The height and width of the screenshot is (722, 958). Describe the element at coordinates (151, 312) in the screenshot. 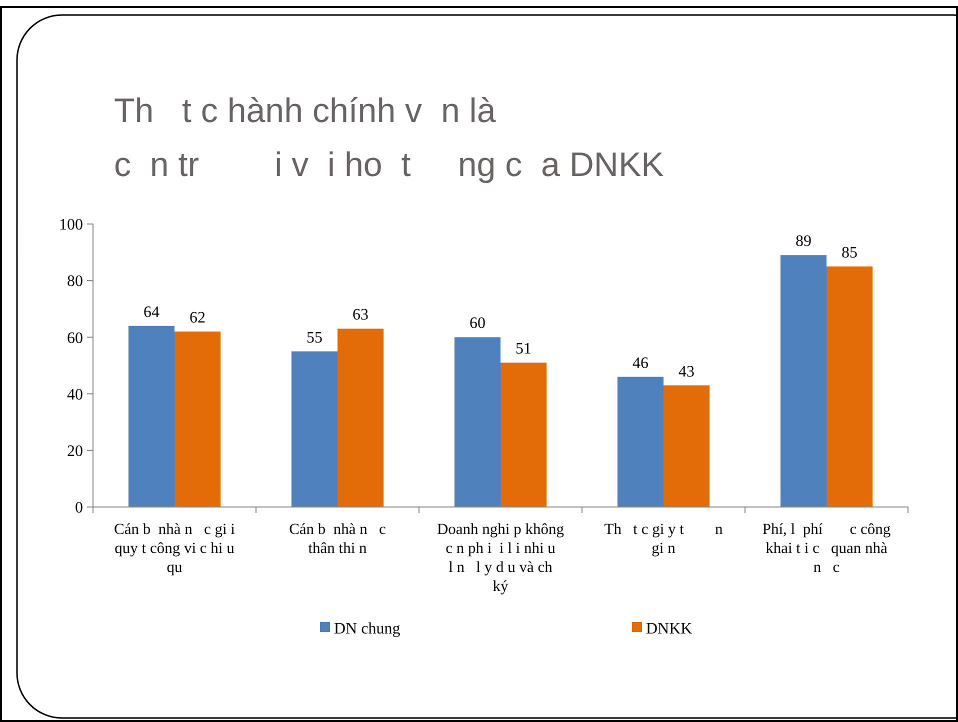

I see `data-label: 64` at that location.